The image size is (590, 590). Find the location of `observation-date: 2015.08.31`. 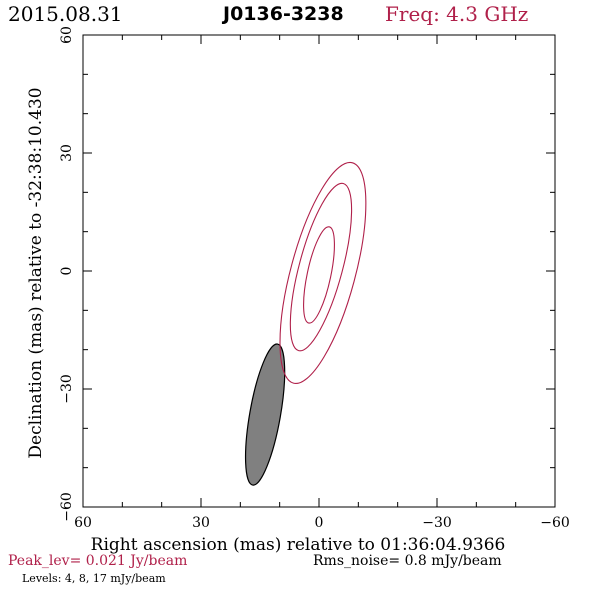

observation-date: 2015.08.31 is located at coordinates (65, 14).